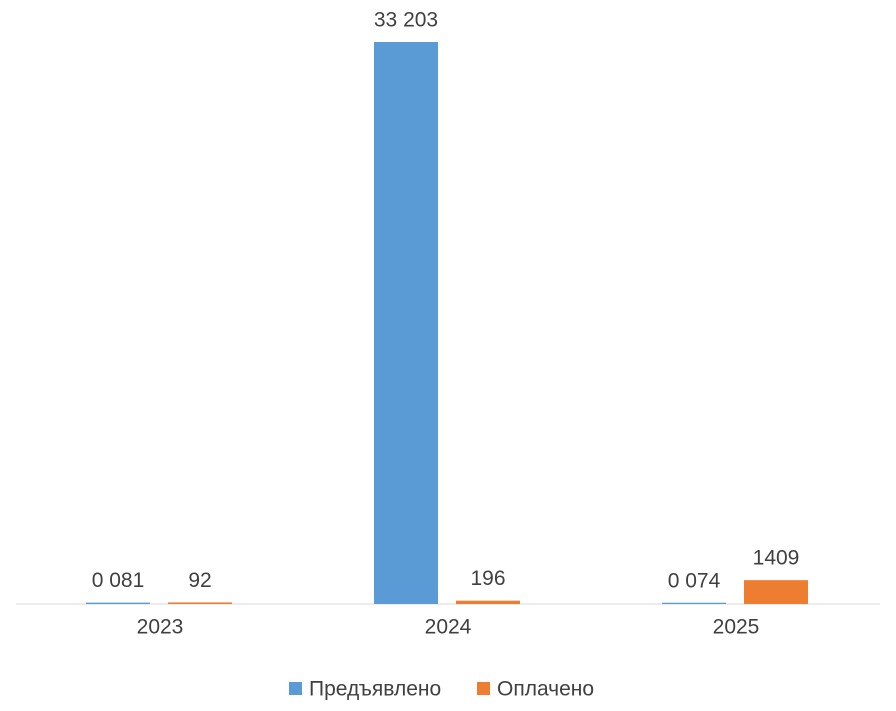  Describe the element at coordinates (736, 627) in the screenshot. I see `x-tick-label: 2025` at that location.